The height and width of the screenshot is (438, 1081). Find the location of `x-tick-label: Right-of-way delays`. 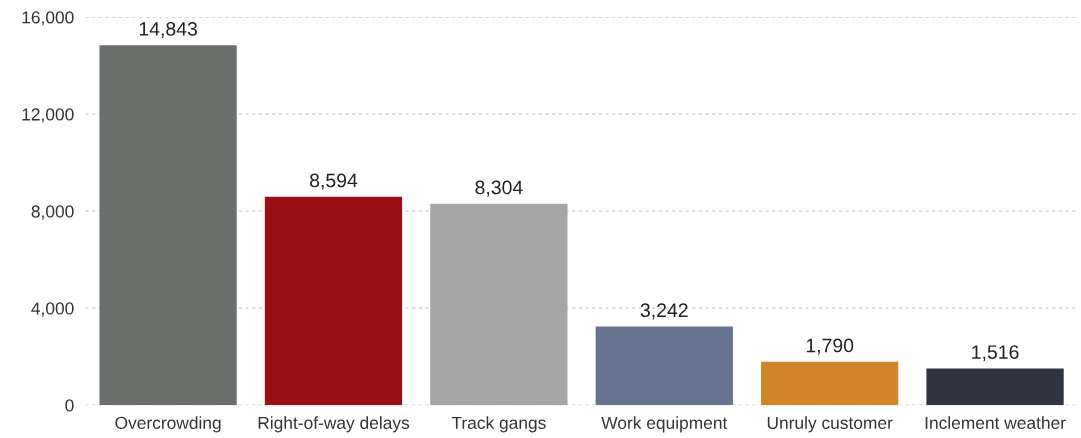

x-tick-label: Right-of-way delays is located at coordinates (334, 424).